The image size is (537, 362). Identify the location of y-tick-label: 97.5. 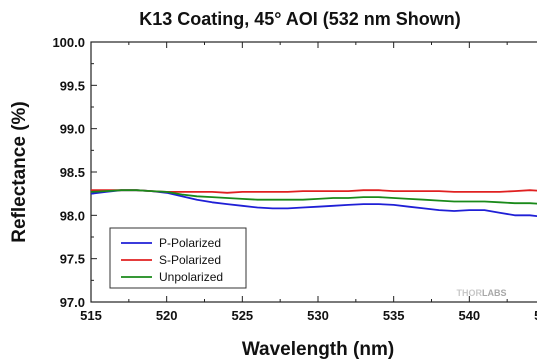
(72, 259).